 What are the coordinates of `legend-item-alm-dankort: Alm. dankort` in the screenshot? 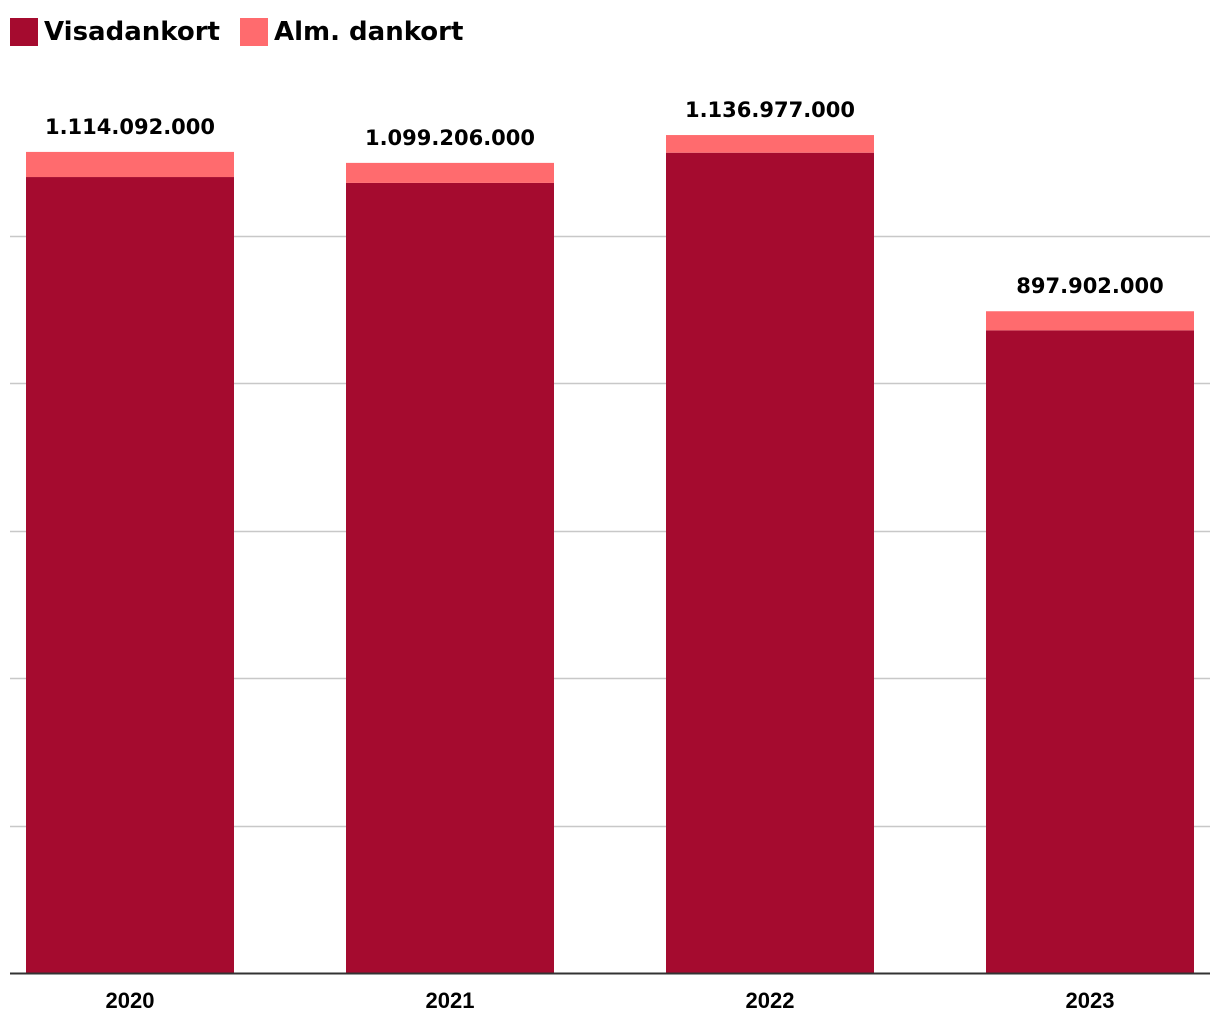 It's located at (351, 32).